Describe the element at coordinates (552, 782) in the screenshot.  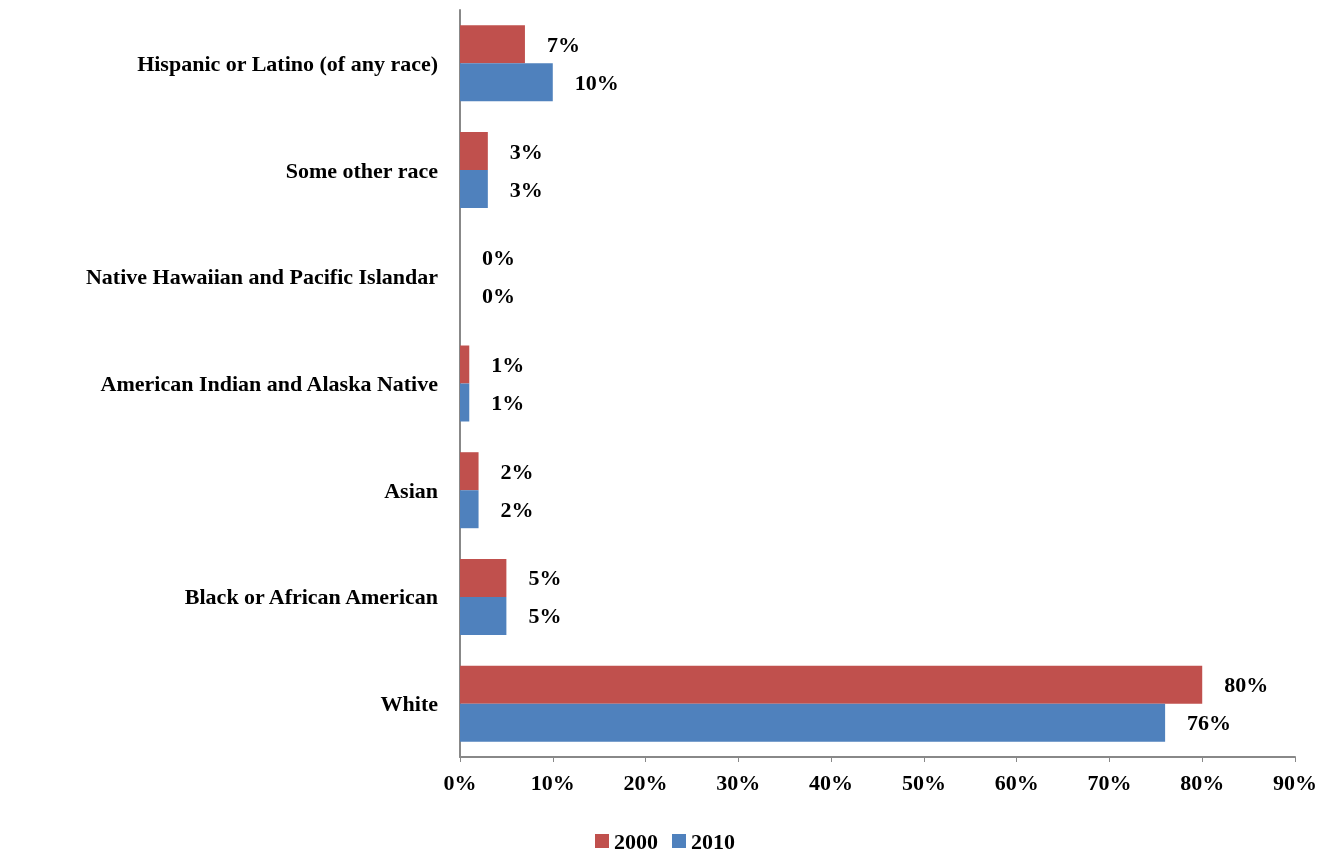
I see `x-tick-label: 10%` at that location.